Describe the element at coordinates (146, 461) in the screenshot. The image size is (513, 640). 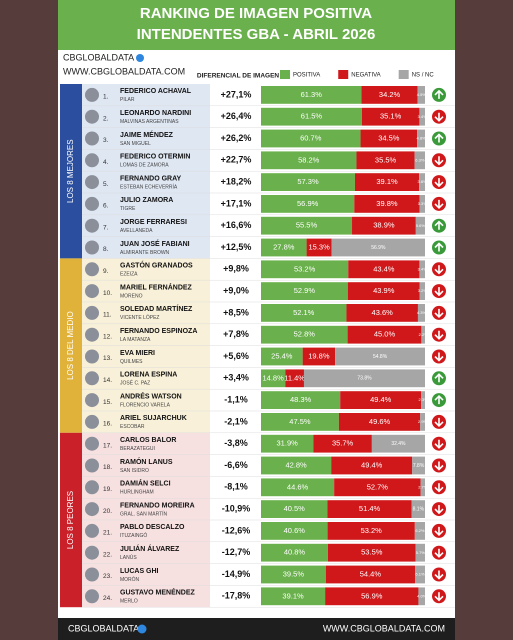
I see `name: RAMÓN LANUS` at that location.